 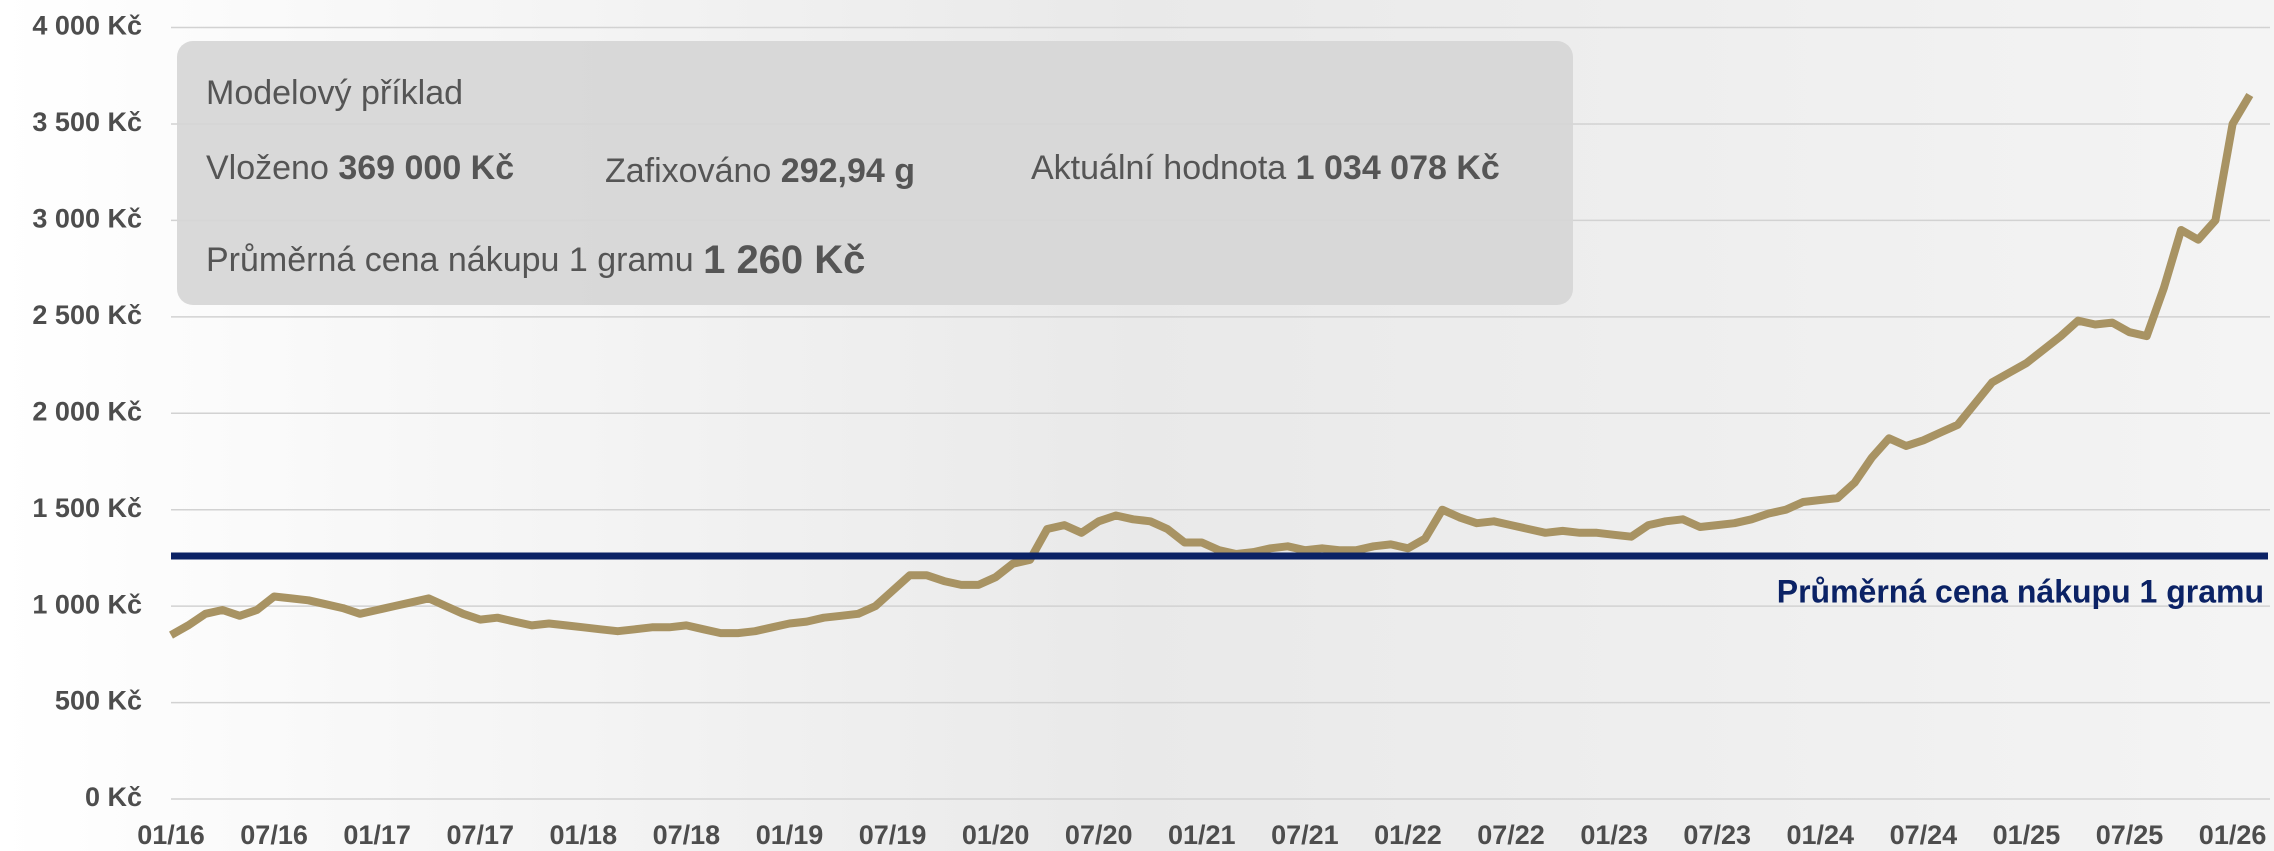 I want to click on x-tick-label: 01/16, so click(x=171, y=835).